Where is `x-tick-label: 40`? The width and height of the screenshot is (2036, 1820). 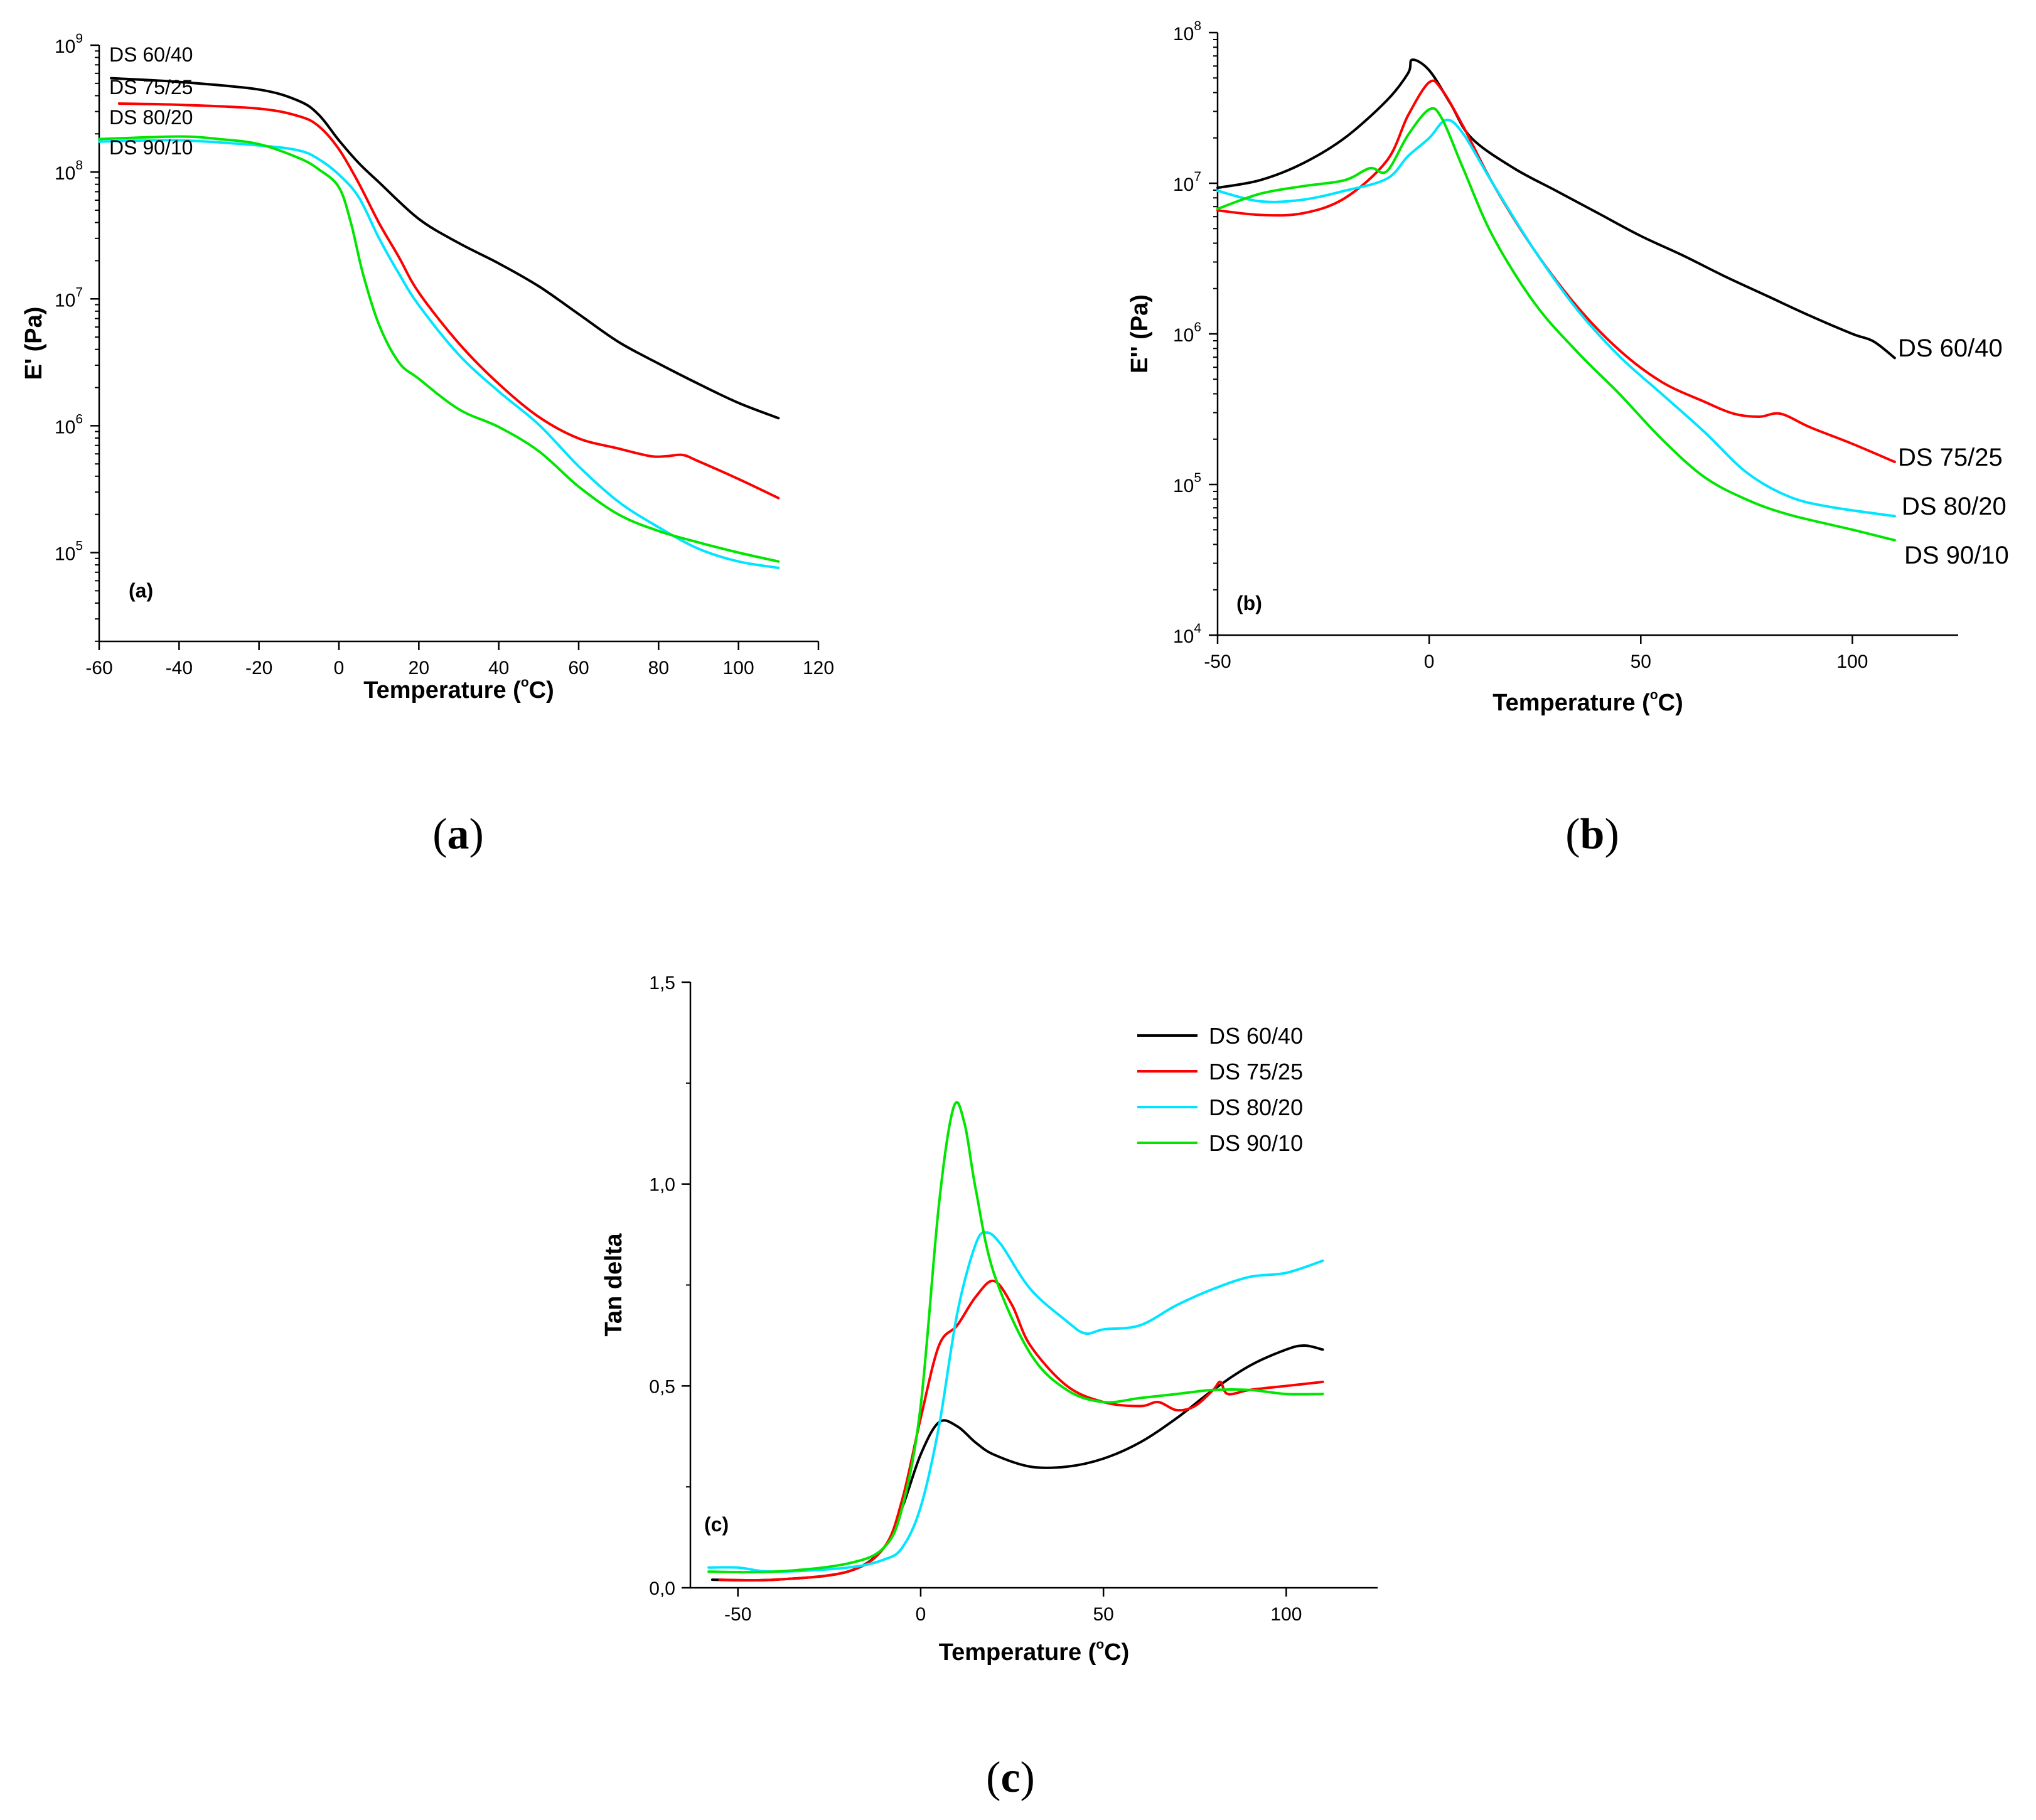
x-tick-label: 40 is located at coordinates (498, 668).